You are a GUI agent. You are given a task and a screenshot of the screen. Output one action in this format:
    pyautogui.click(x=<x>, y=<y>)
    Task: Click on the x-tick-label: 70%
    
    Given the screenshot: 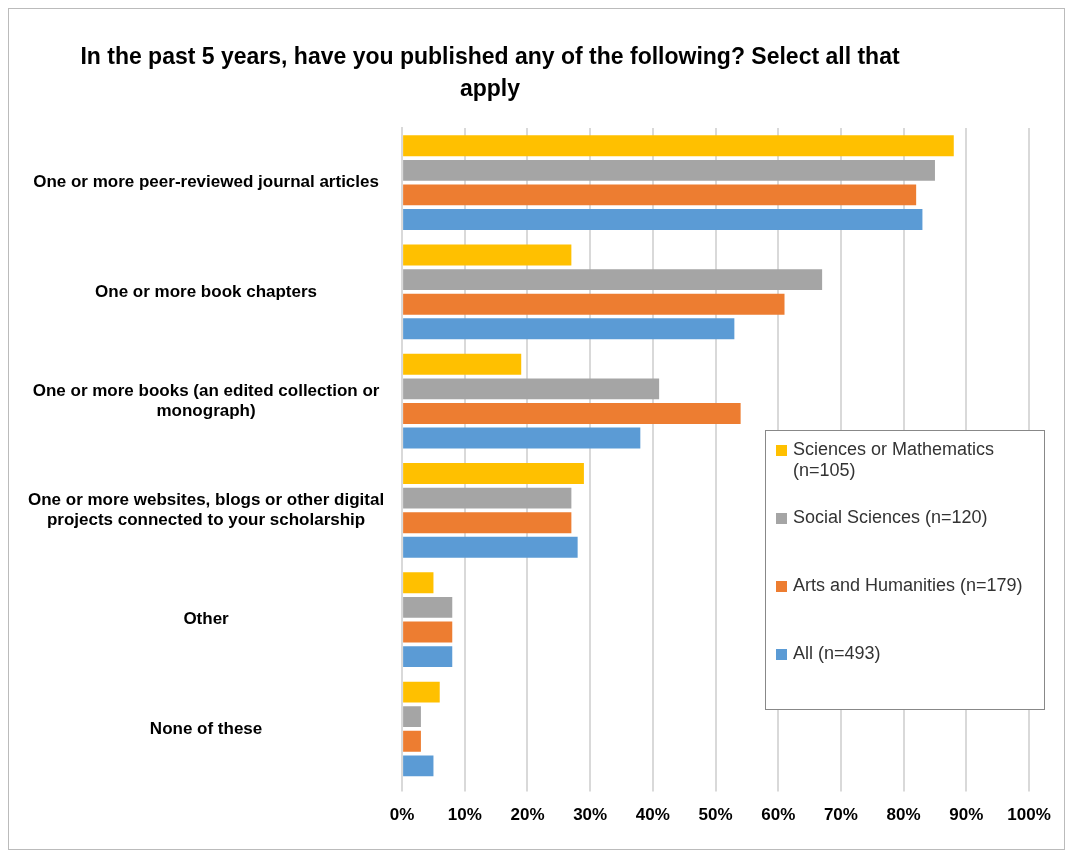 What is the action you would take?
    pyautogui.click(x=840, y=815)
    